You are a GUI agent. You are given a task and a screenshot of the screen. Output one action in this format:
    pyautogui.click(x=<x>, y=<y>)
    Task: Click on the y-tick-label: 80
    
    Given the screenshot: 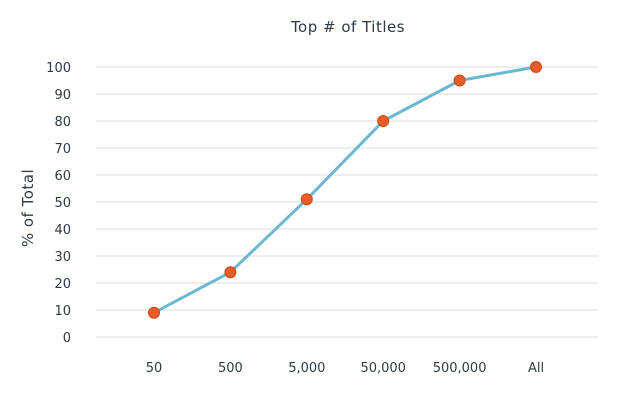 What is the action you would take?
    pyautogui.click(x=62, y=122)
    